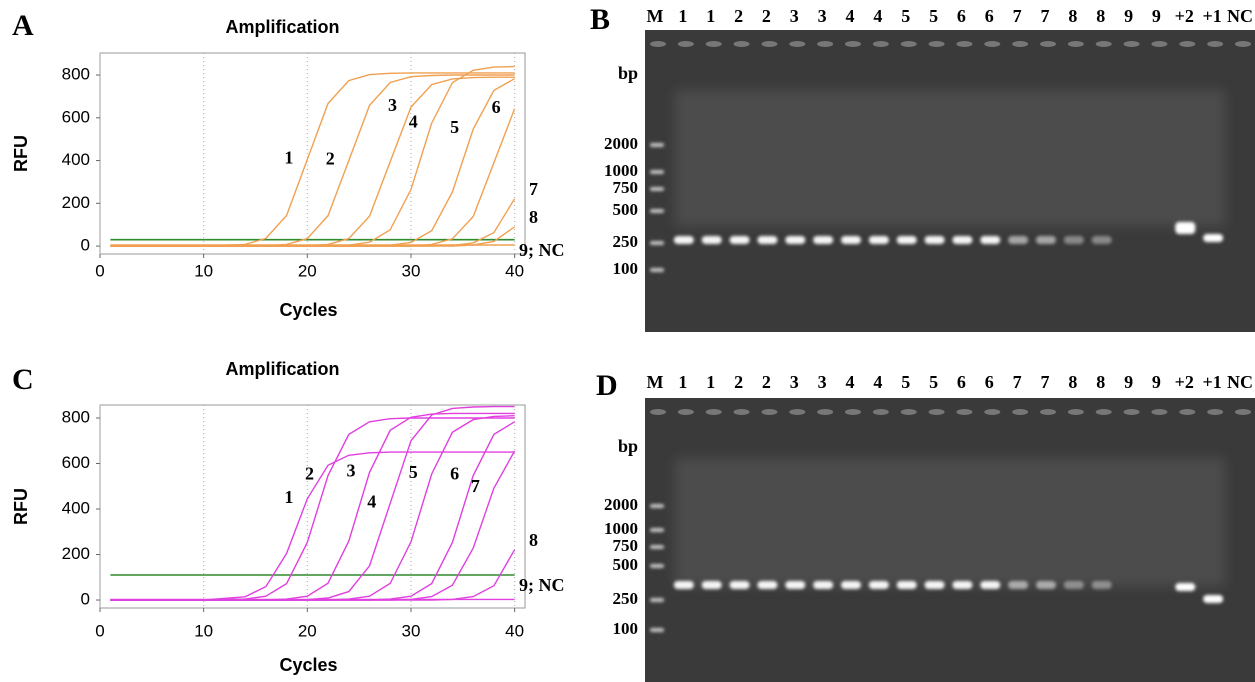 This screenshot has width=1255, height=682. Describe the element at coordinates (628, 446) in the screenshot. I see `unit-label: bp` at that location.